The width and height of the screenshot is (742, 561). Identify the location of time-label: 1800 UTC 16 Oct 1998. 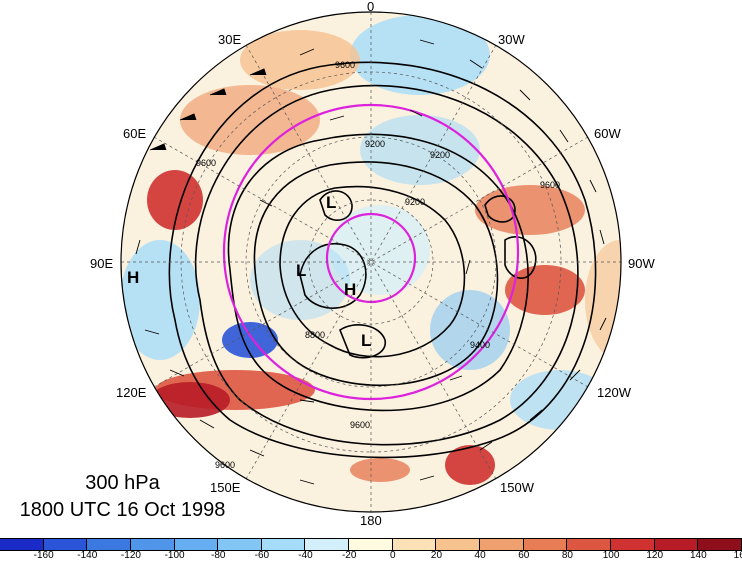
(122, 510).